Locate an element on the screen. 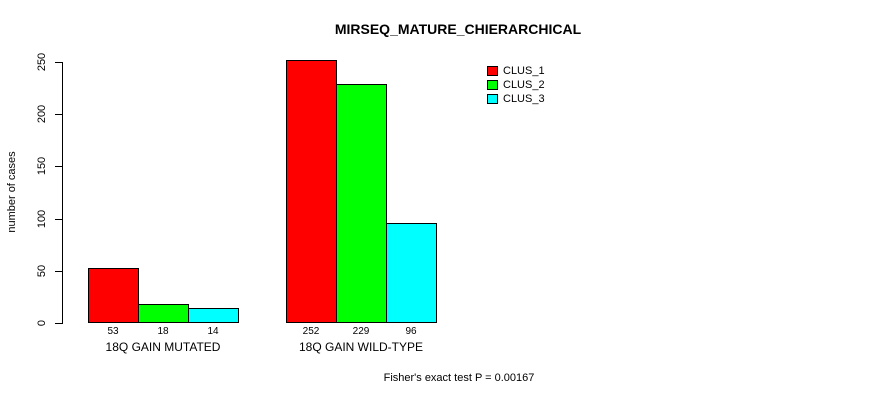 The width and height of the screenshot is (890, 400). legend-item-clus_2: CLUS_2 is located at coordinates (516, 84).